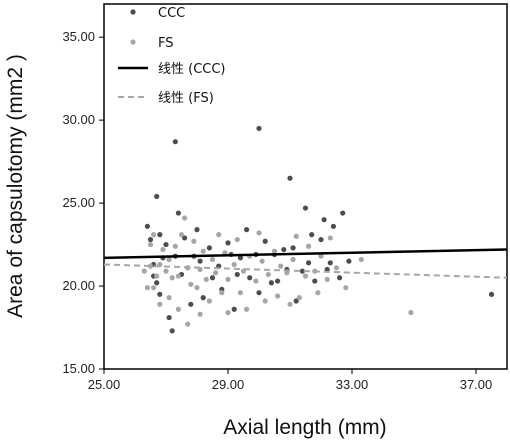 Image resolution: width=510 pixels, height=440 pixels. What do you see at coordinates (476, 384) in the screenshot?
I see `x-tick-label: 37.00` at bounding box center [476, 384].